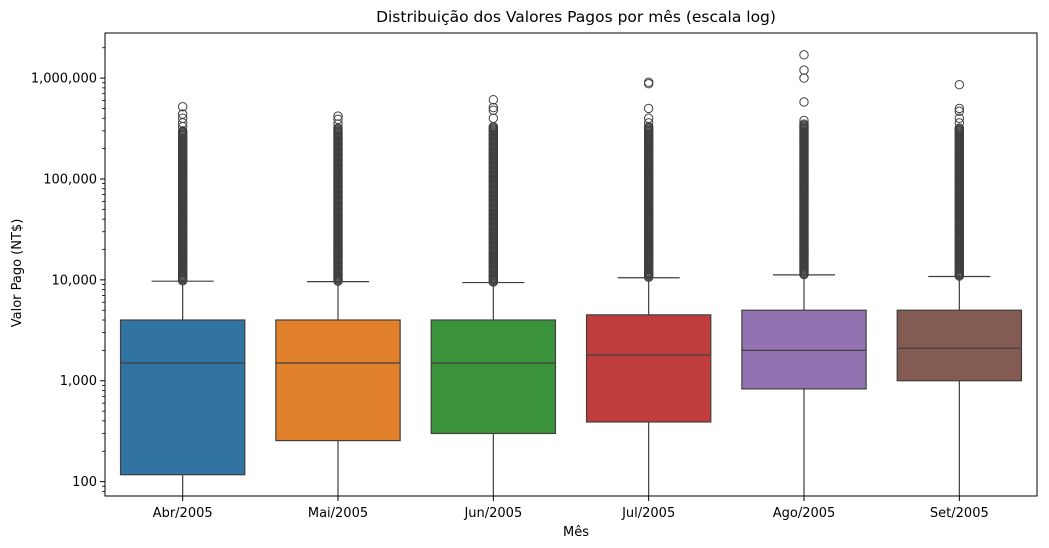  Describe the element at coordinates (17, 273) in the screenshot. I see `y-axis-label: Valor Pago (NT$)` at that location.